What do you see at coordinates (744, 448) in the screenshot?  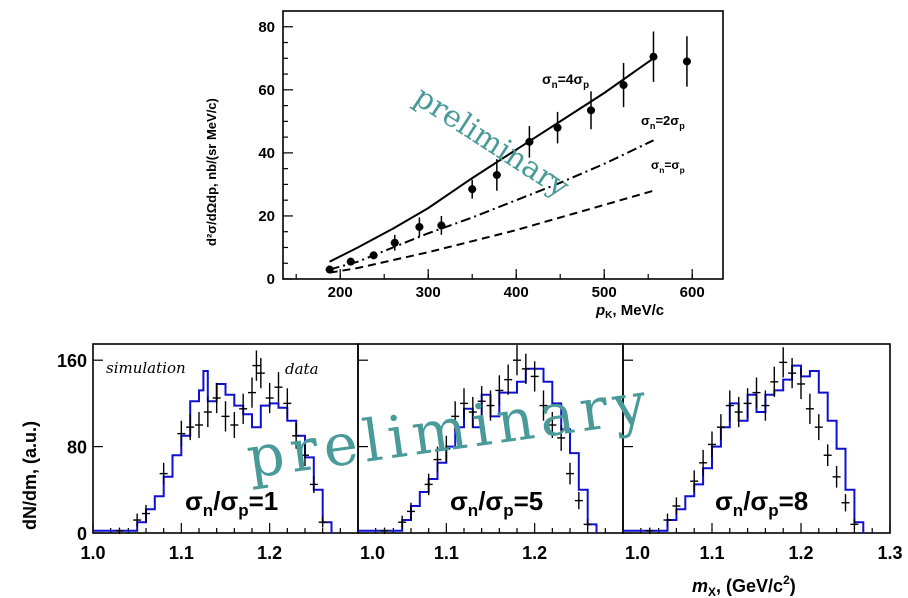 I see `simulation-histogram` at bounding box center [744, 448].